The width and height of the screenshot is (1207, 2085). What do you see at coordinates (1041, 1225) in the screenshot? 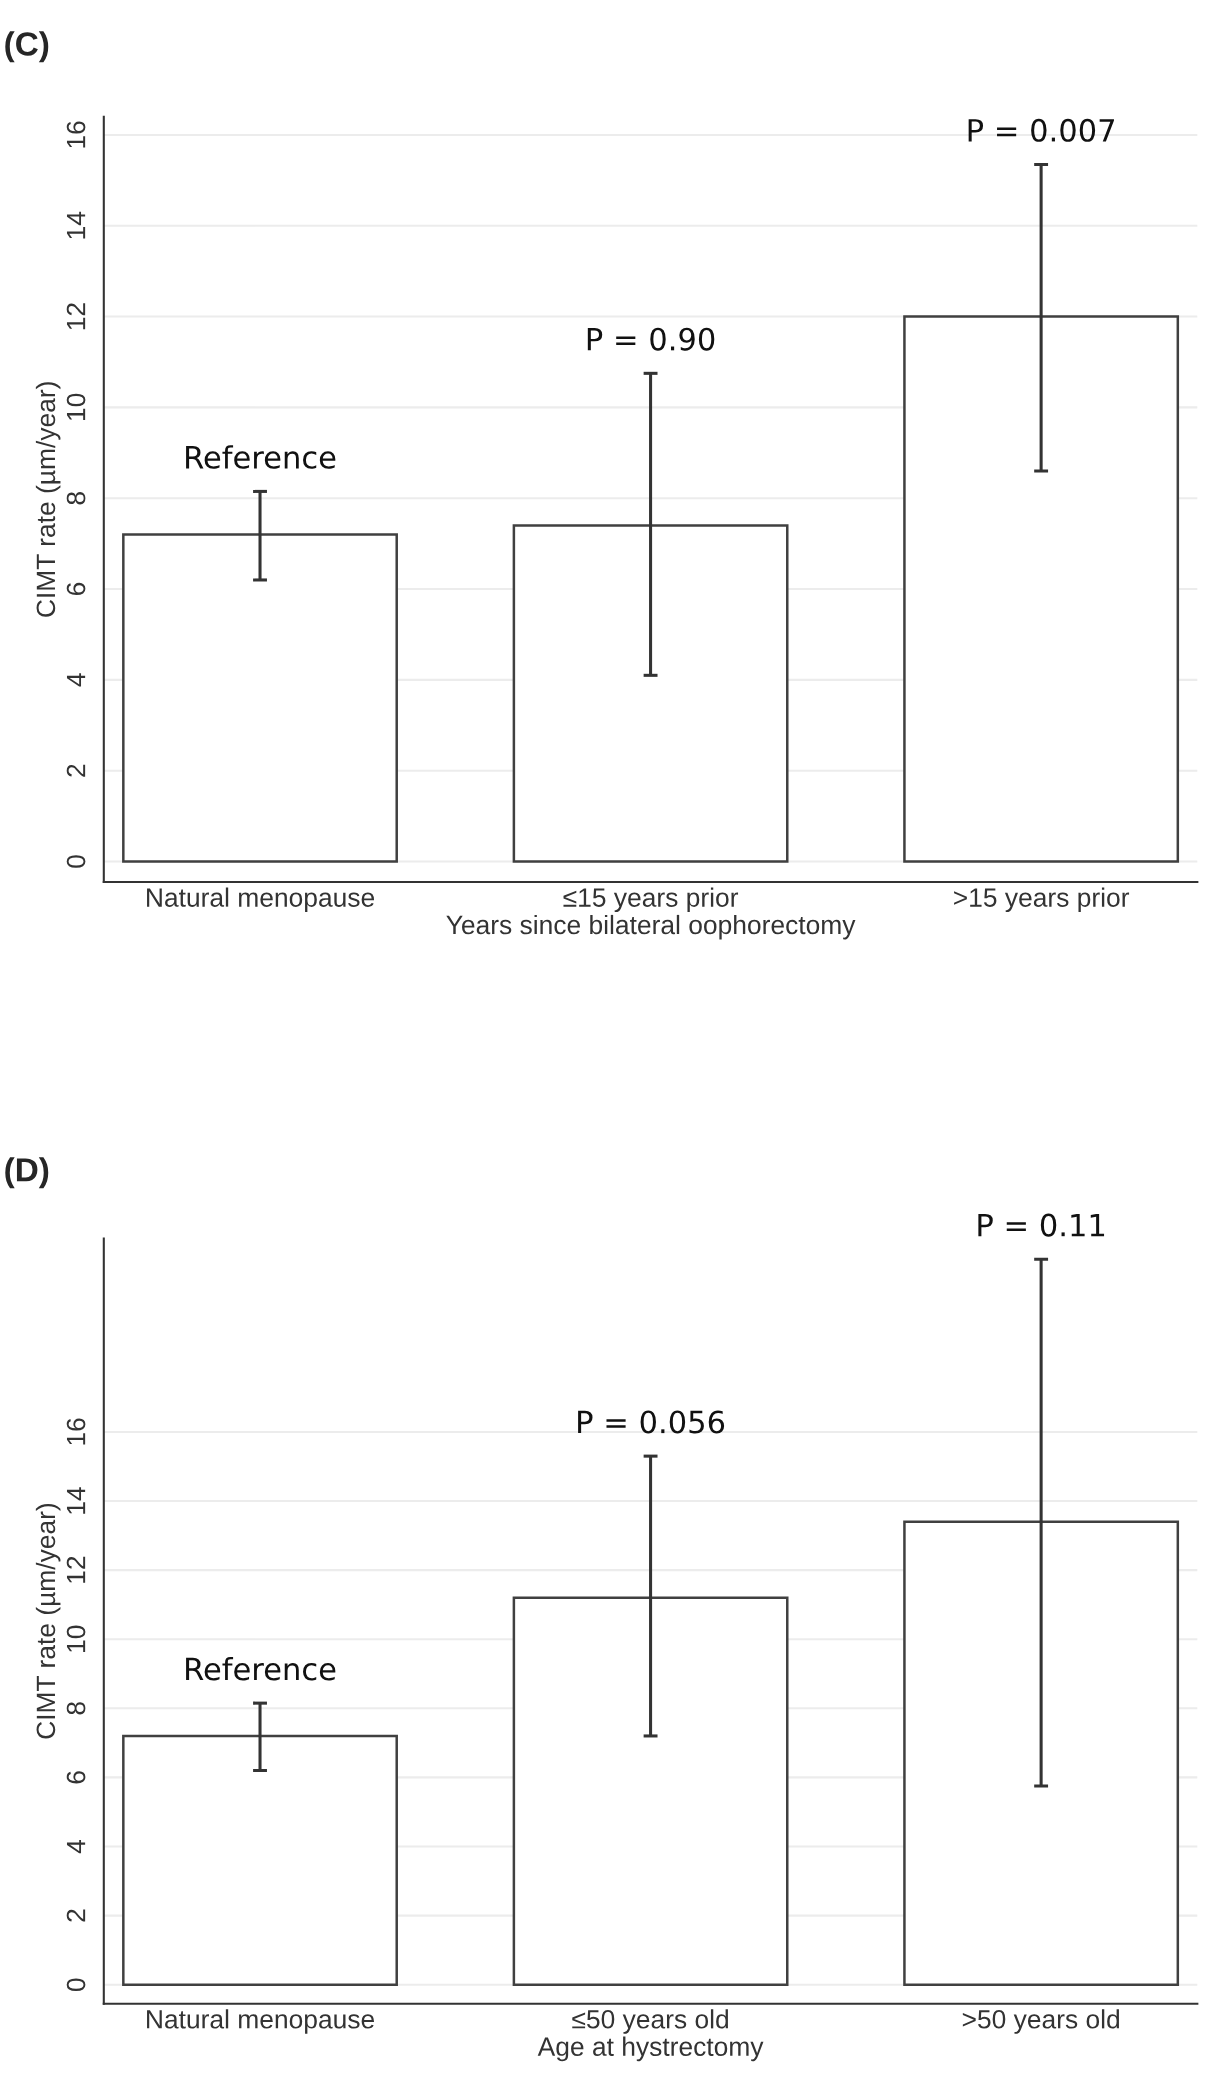
I see `annotation: P = 0.11` at bounding box center [1041, 1225].